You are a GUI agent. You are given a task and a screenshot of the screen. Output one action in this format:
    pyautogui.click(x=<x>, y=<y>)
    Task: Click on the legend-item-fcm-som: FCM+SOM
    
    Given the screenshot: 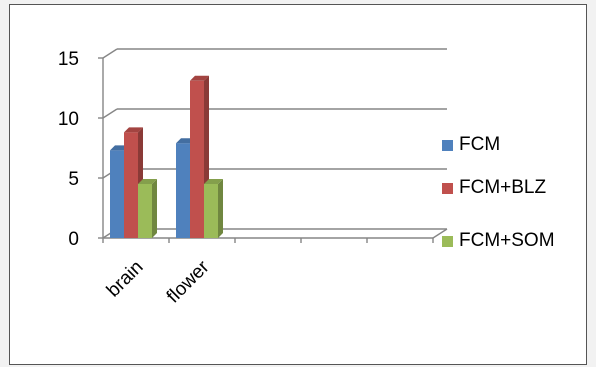 What is the action you would take?
    pyautogui.click(x=498, y=240)
    